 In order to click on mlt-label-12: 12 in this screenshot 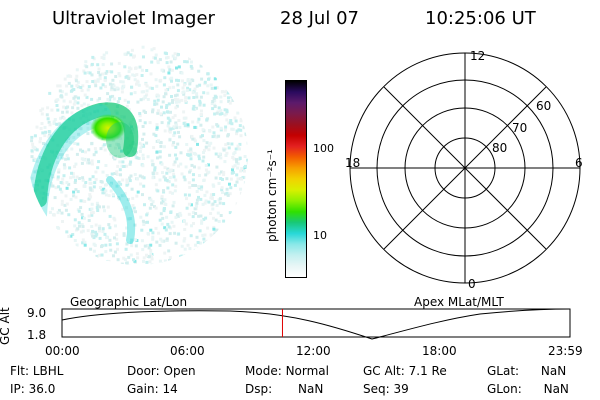, I will do `click(477, 56)`.